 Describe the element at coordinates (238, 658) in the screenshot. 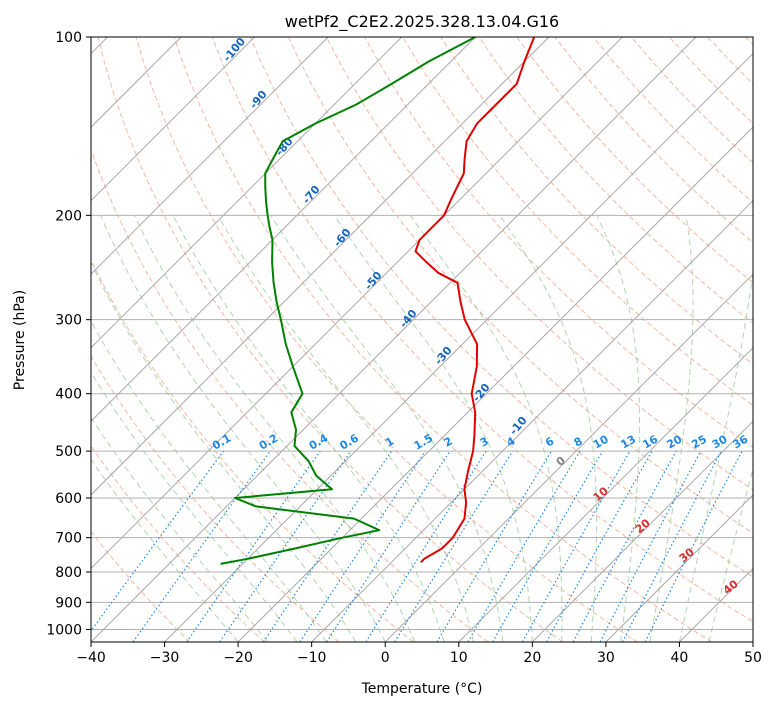

I see `x-tick-label: −20` at that location.